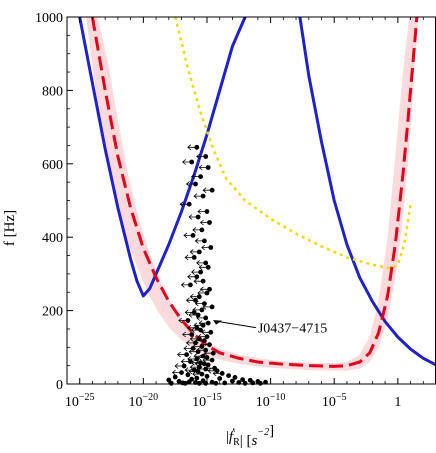 Image resolution: width=436 pixels, height=453 pixels. I want to click on annotations: J0437−4715, so click(270, 328).